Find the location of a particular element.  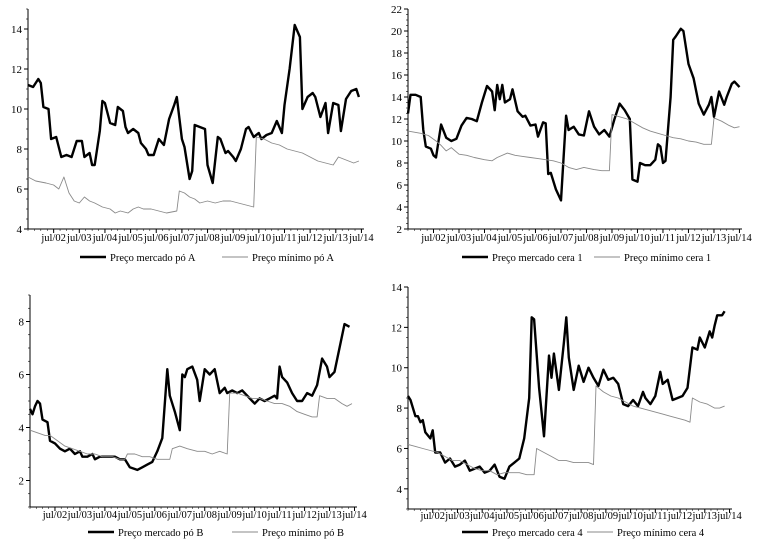

y-tick-label: 22 is located at coordinates (396, 10).